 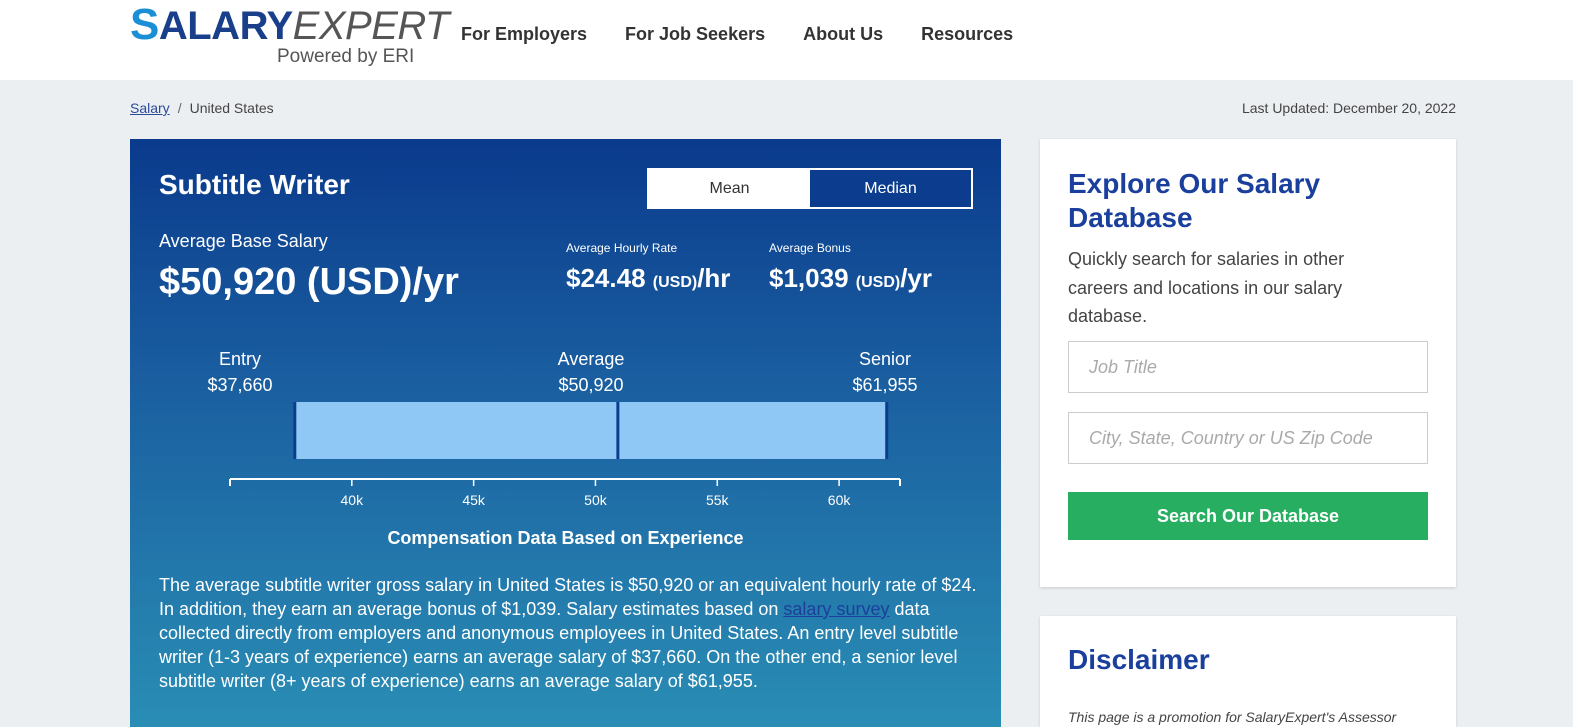 What do you see at coordinates (675, 282) in the screenshot?
I see `hourly-currency: (USD)` at bounding box center [675, 282].